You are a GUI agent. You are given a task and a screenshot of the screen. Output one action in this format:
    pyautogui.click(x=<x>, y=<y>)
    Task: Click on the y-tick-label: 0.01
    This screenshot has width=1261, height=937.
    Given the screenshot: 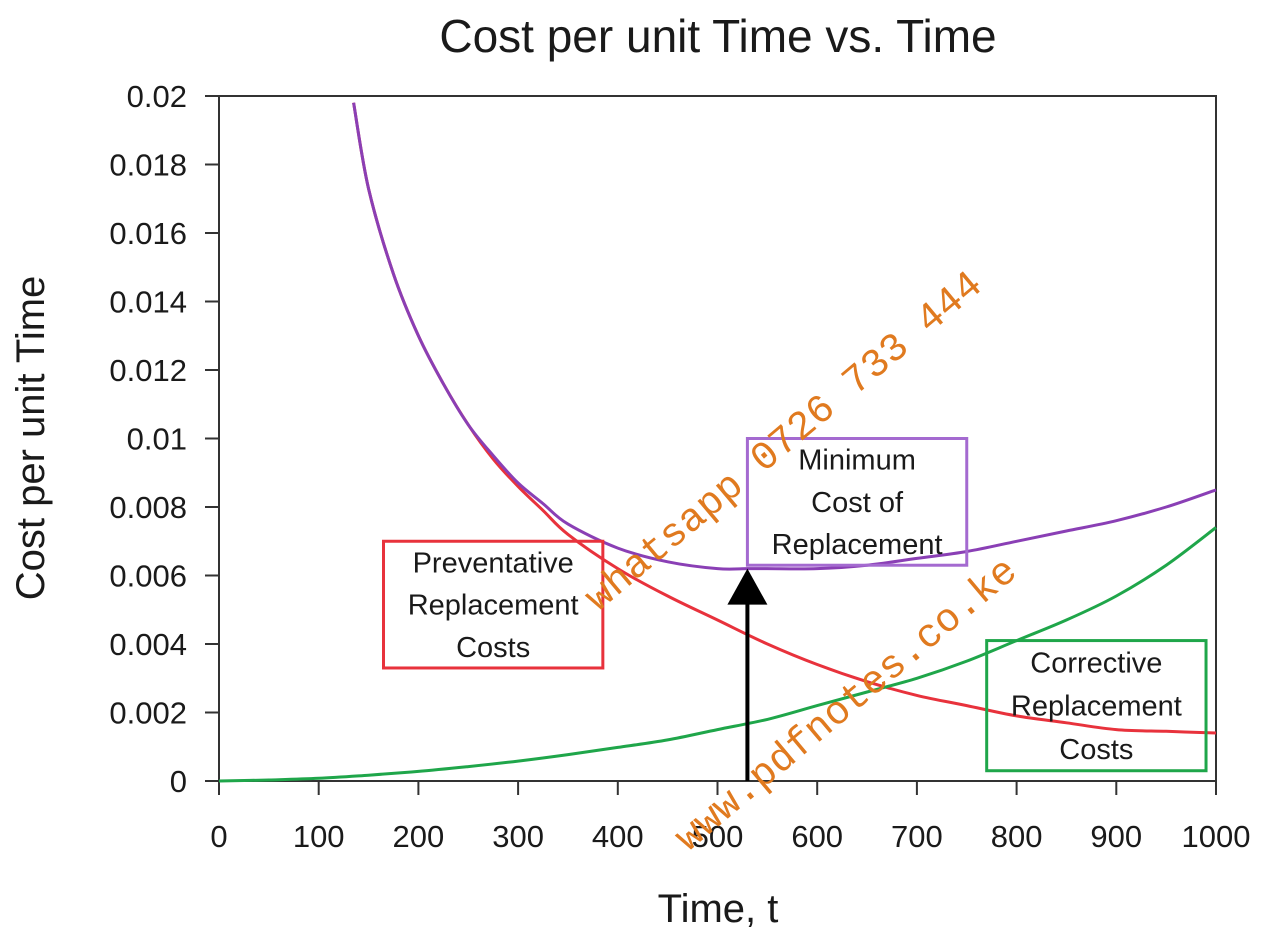 What is the action you would take?
    pyautogui.click(x=157, y=439)
    